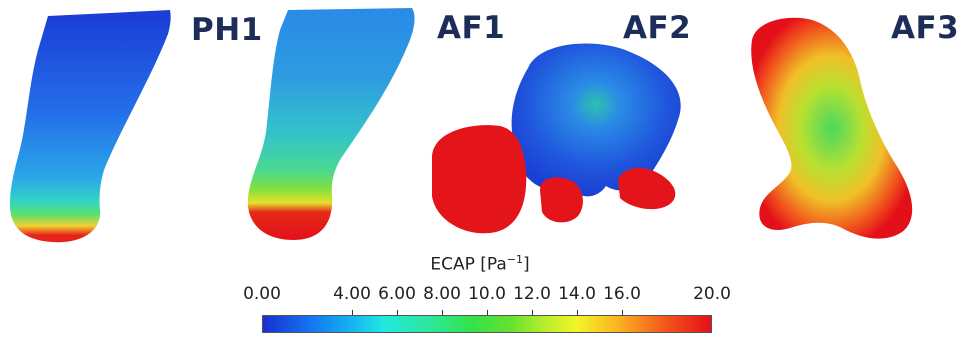 Image resolution: width=961 pixels, height=339 pixels. I want to click on case-label-ph1: PH1, so click(227, 30).